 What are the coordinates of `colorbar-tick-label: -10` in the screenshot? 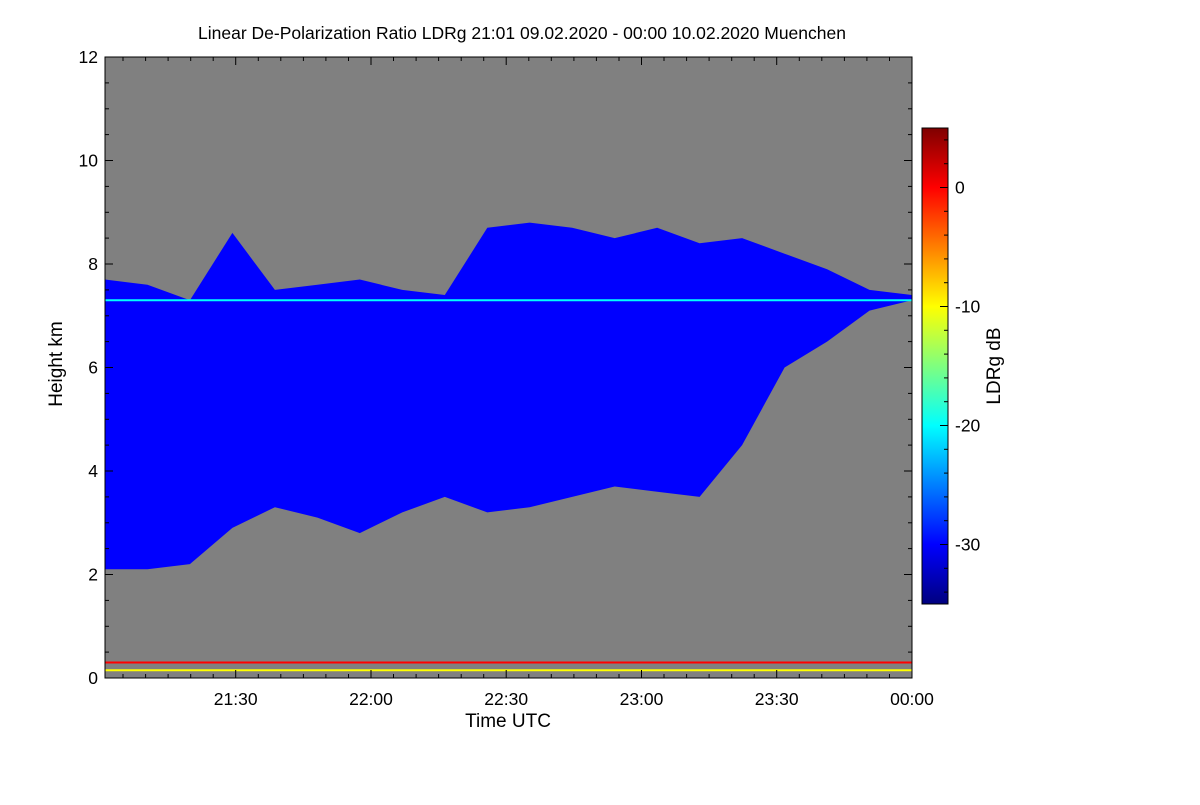 It's located at (968, 307).